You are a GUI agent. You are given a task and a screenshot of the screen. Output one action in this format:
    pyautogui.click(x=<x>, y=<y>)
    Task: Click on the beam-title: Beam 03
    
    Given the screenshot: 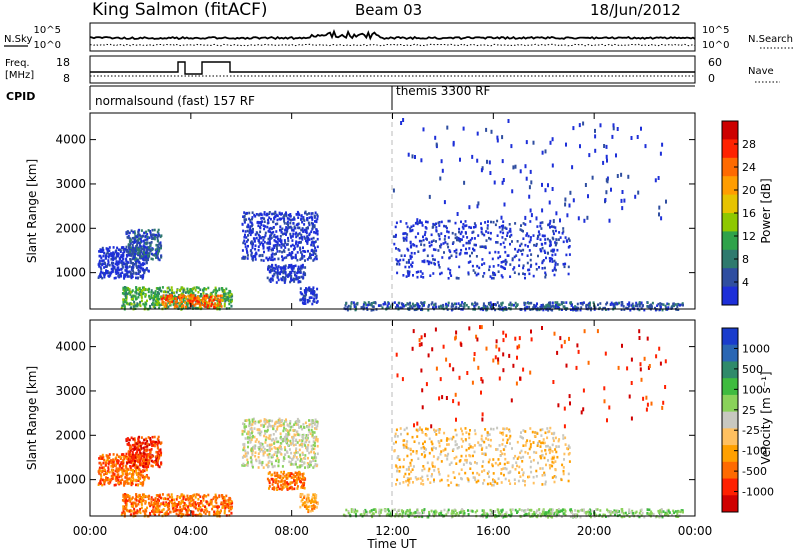 What is the action you would take?
    pyautogui.click(x=388, y=10)
    